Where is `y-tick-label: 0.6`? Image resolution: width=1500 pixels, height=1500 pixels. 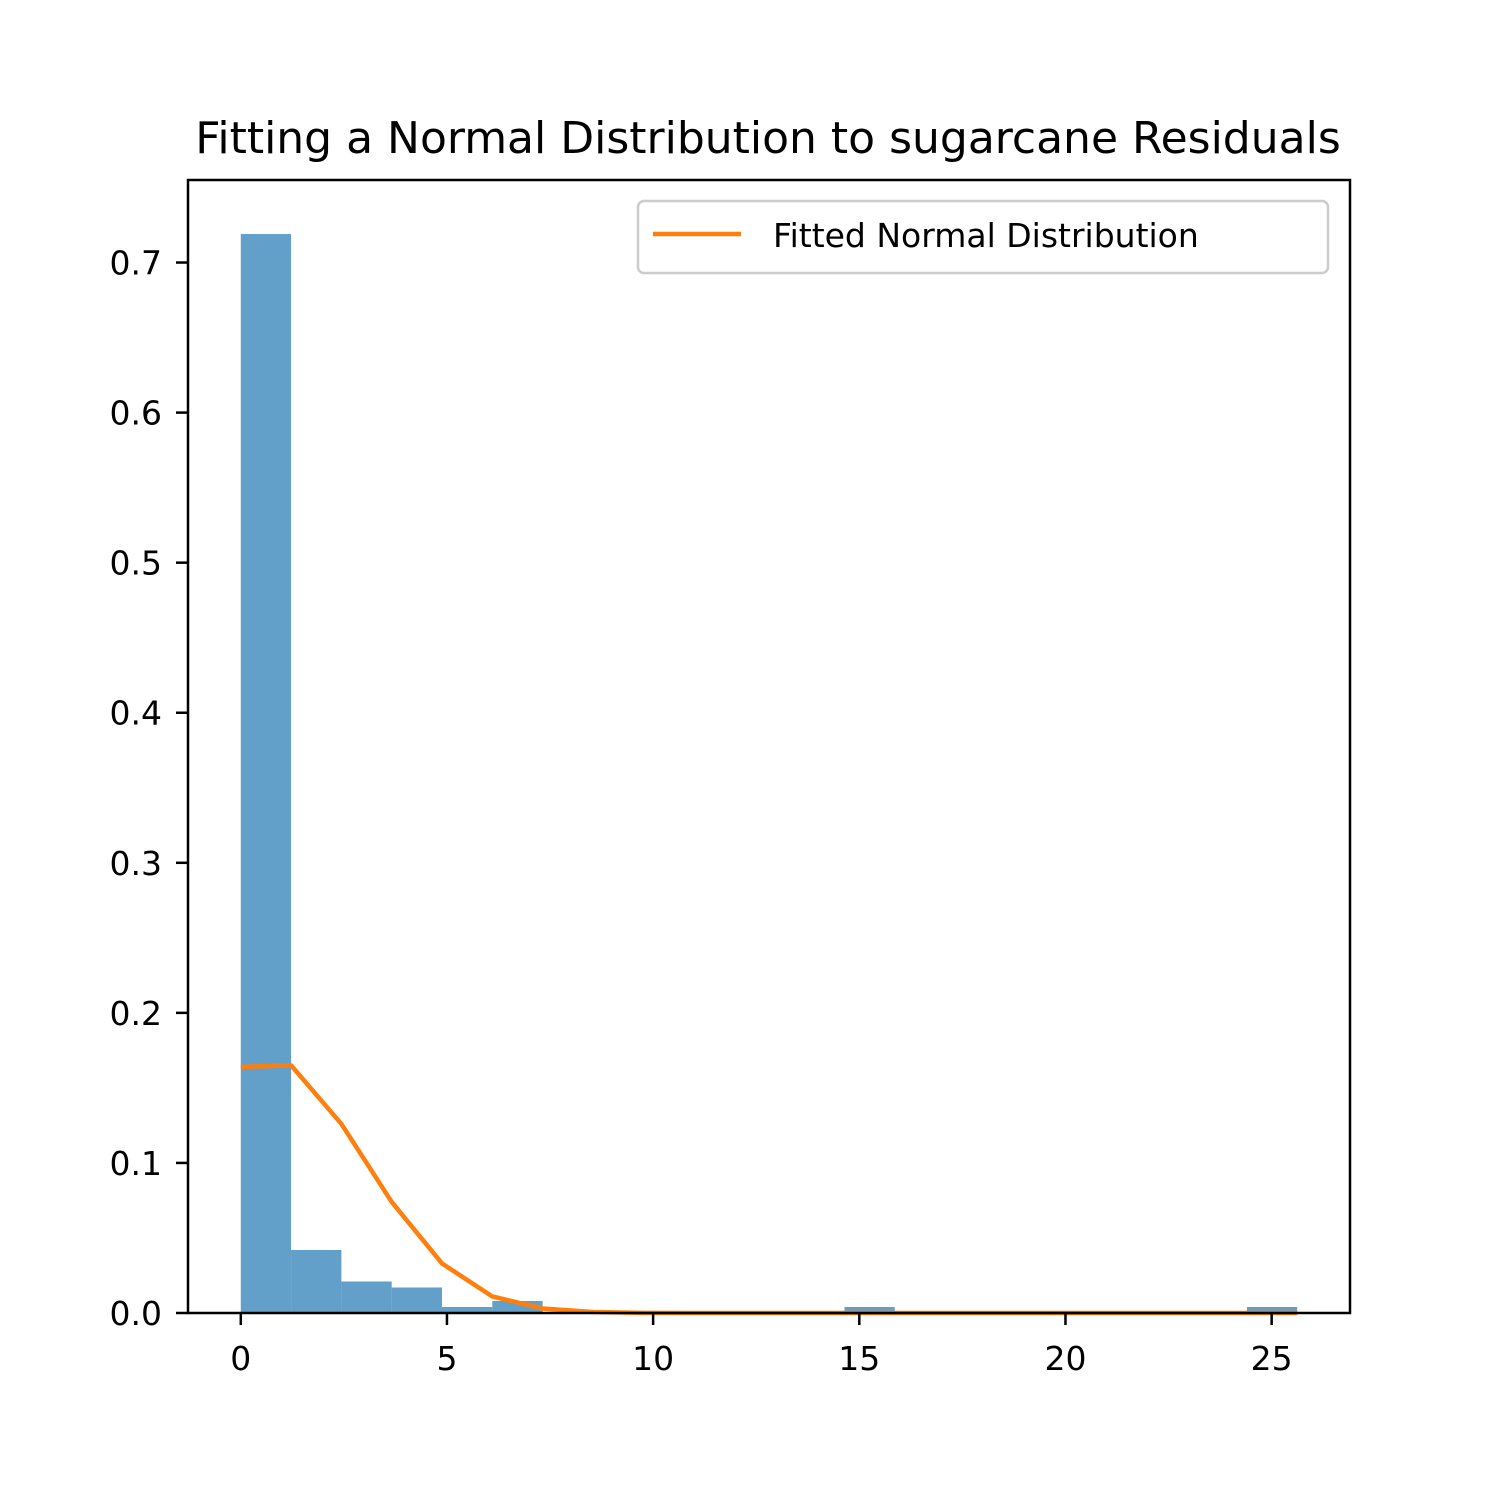 y-tick-label: 0.6 is located at coordinates (136, 413).